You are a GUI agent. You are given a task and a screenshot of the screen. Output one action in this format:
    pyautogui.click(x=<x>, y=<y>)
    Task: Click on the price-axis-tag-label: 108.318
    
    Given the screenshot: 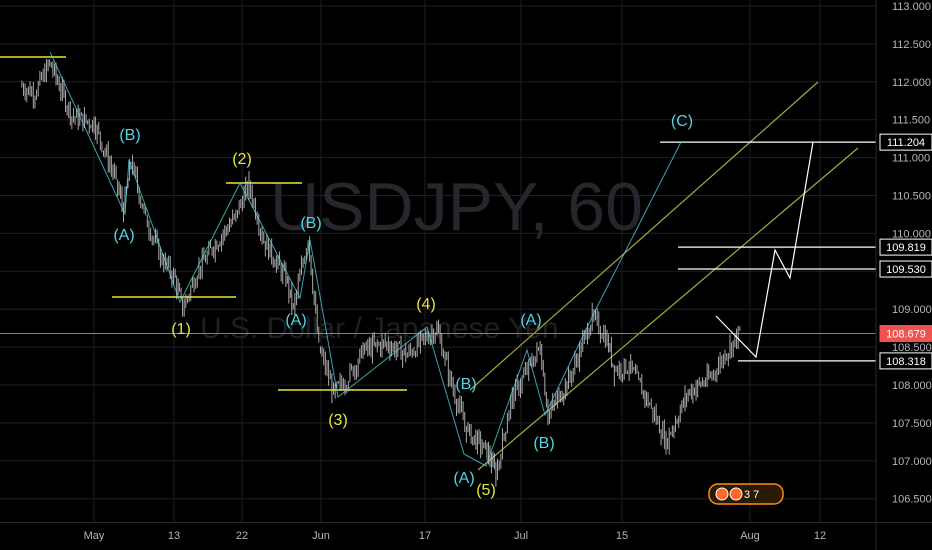 What is the action you would take?
    pyautogui.click(x=906, y=362)
    